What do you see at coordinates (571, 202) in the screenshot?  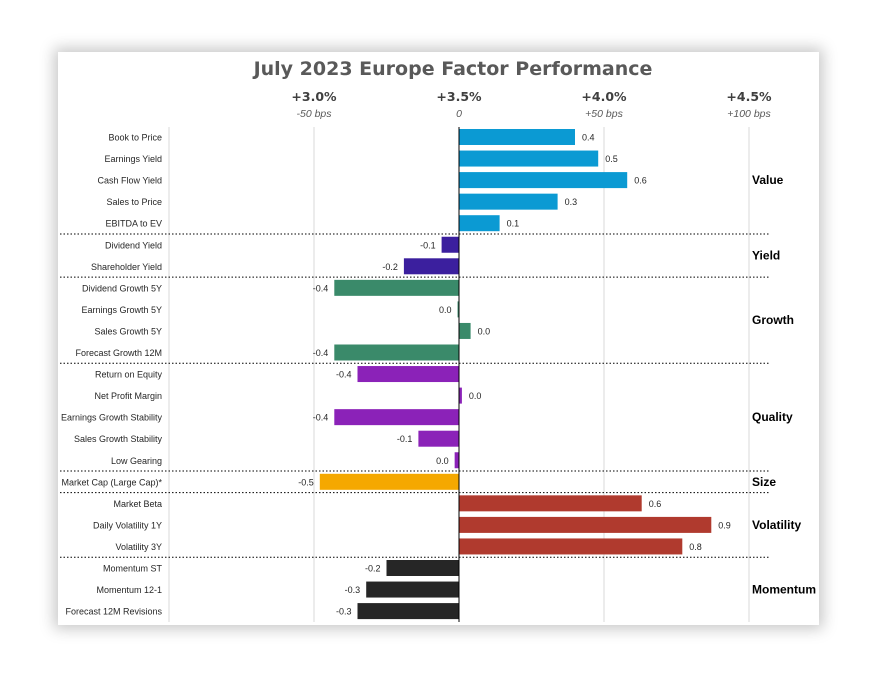 I see `data-label: 0.3` at bounding box center [571, 202].